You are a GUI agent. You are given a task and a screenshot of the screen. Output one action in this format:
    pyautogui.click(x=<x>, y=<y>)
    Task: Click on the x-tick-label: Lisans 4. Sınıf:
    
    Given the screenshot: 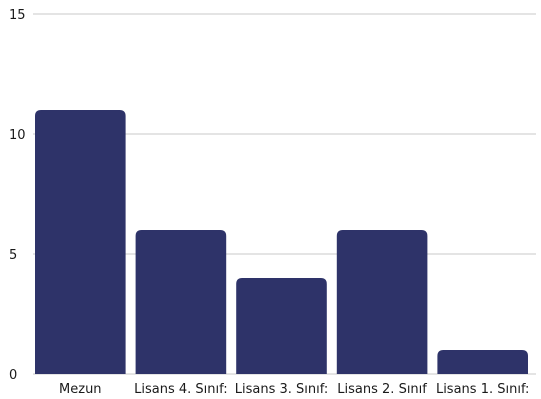 What is the action you would take?
    pyautogui.click(x=180, y=389)
    